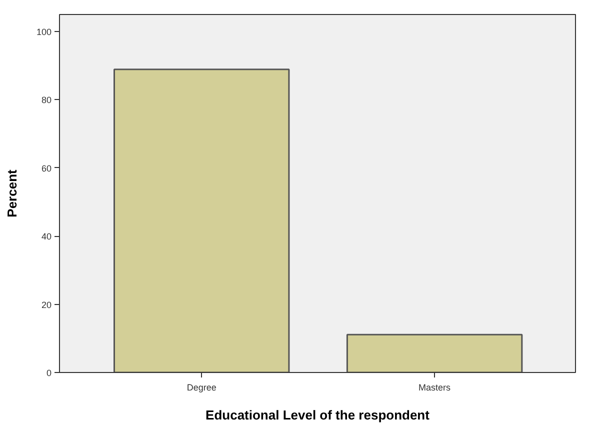 The height and width of the screenshot is (434, 613). Describe the element at coordinates (201, 387) in the screenshot. I see `x-tick-label: Degree` at that location.